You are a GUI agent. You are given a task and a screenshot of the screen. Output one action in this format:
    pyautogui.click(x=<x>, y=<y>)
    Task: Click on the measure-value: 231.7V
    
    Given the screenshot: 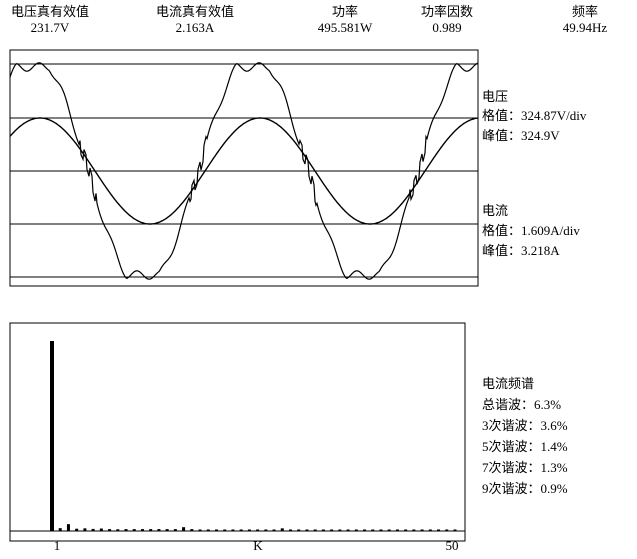 What is the action you would take?
    pyautogui.click(x=50, y=27)
    